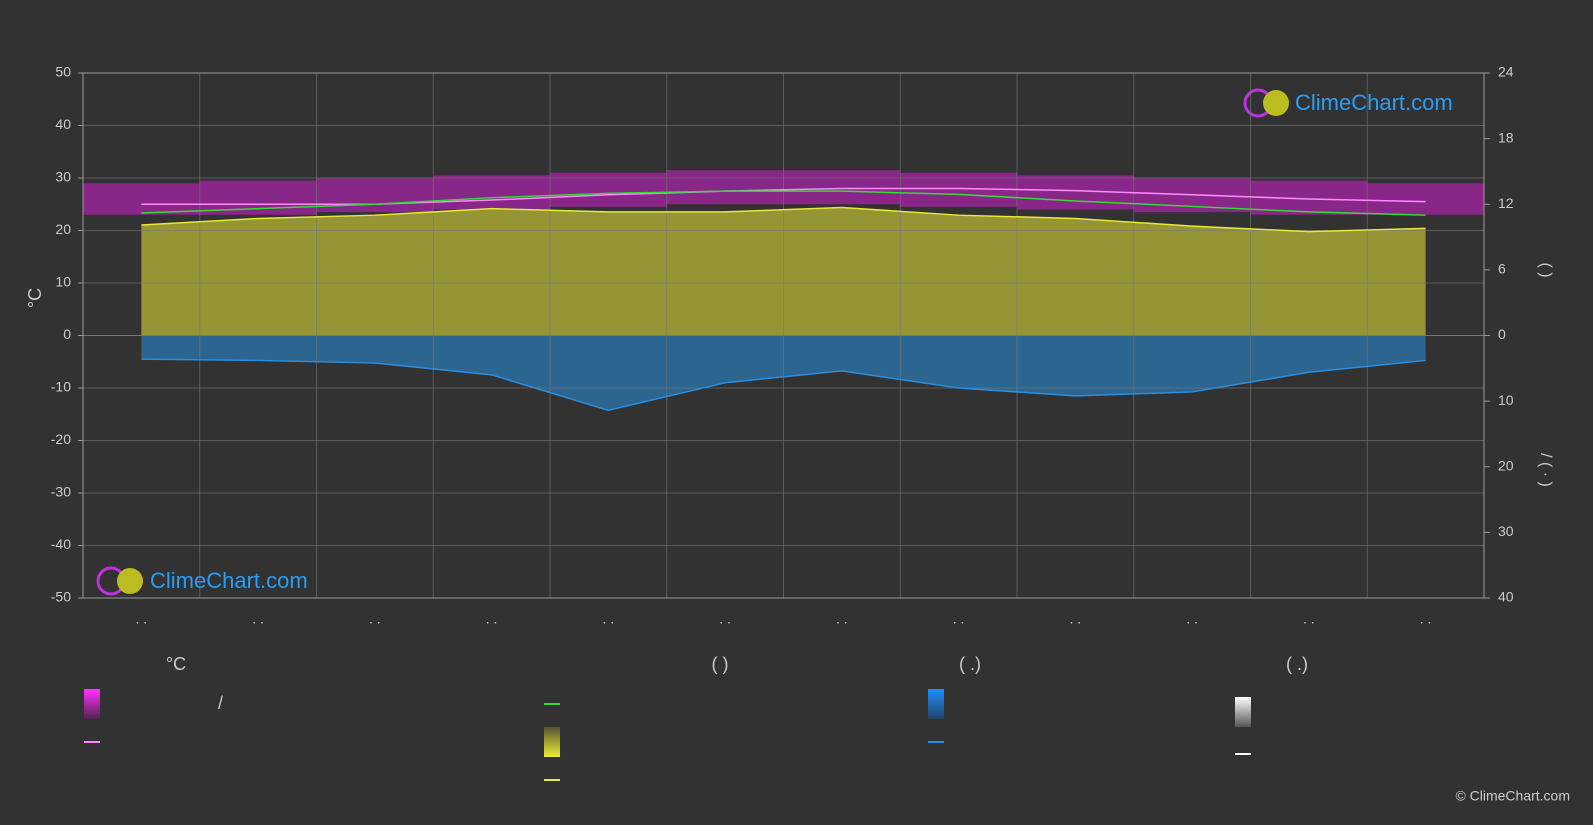  I want to click on y2-axis-label: ( ), so click(1545, 269).